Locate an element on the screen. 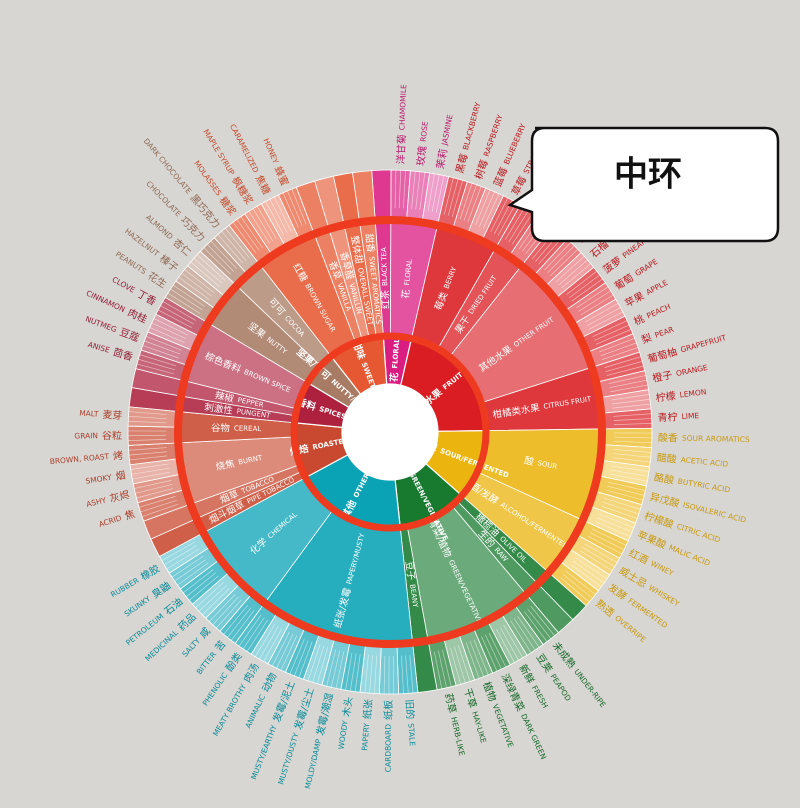 The height and width of the screenshot is (808, 800). label-en: SMOKY is located at coordinates (99, 479).